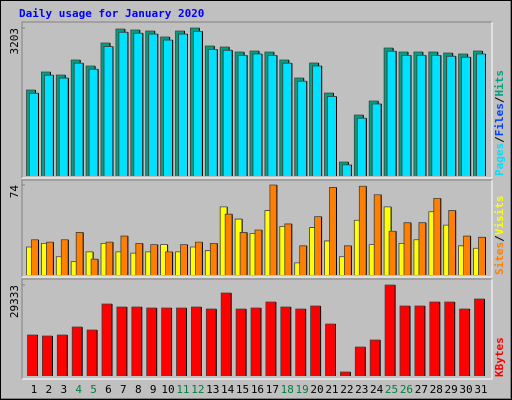  What do you see at coordinates (499, 258) in the screenshot?
I see `legend-entry: Sites` at bounding box center [499, 258].